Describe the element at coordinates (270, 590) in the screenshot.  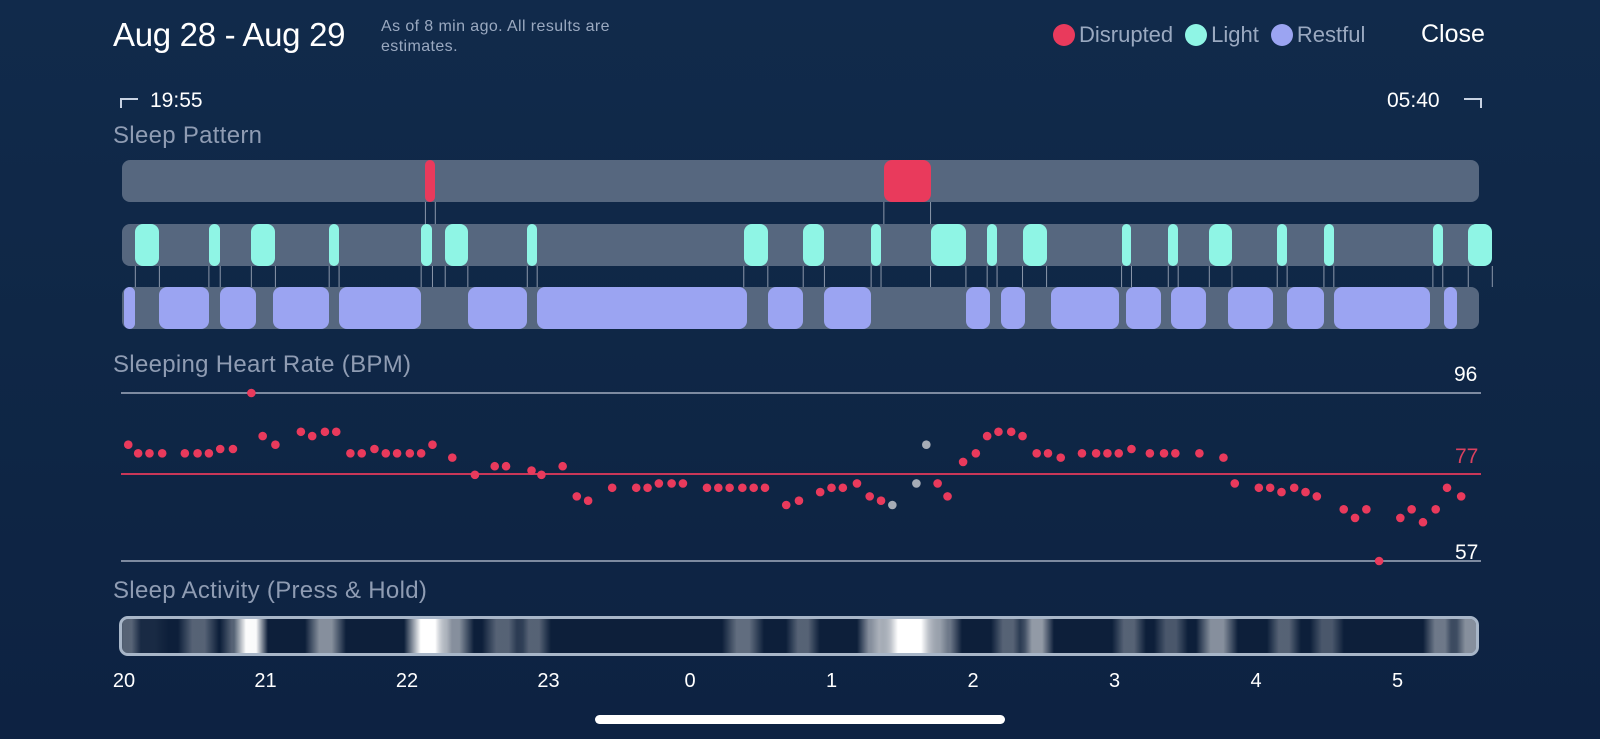
I see `activity-title: Sleep Activity (Press & Hold)` at that location.